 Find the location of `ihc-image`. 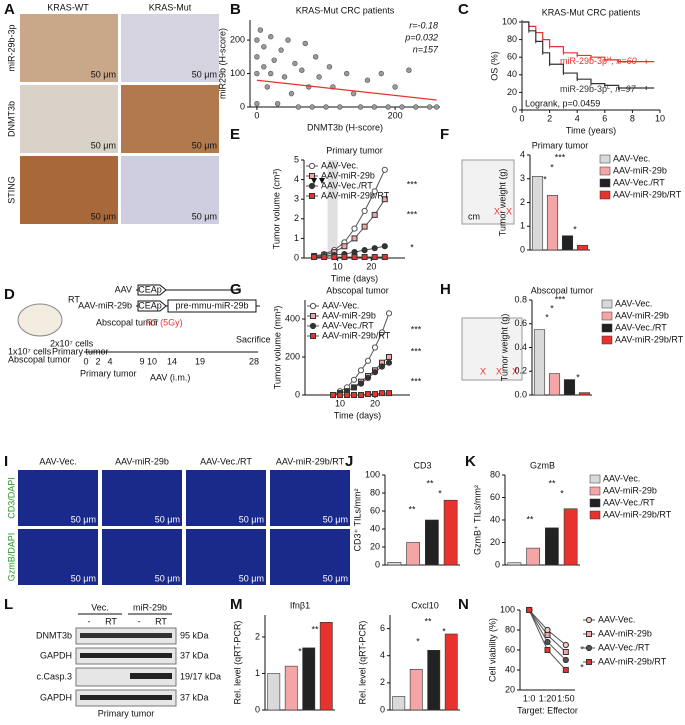

ihc-image is located at coordinates (170, 190).